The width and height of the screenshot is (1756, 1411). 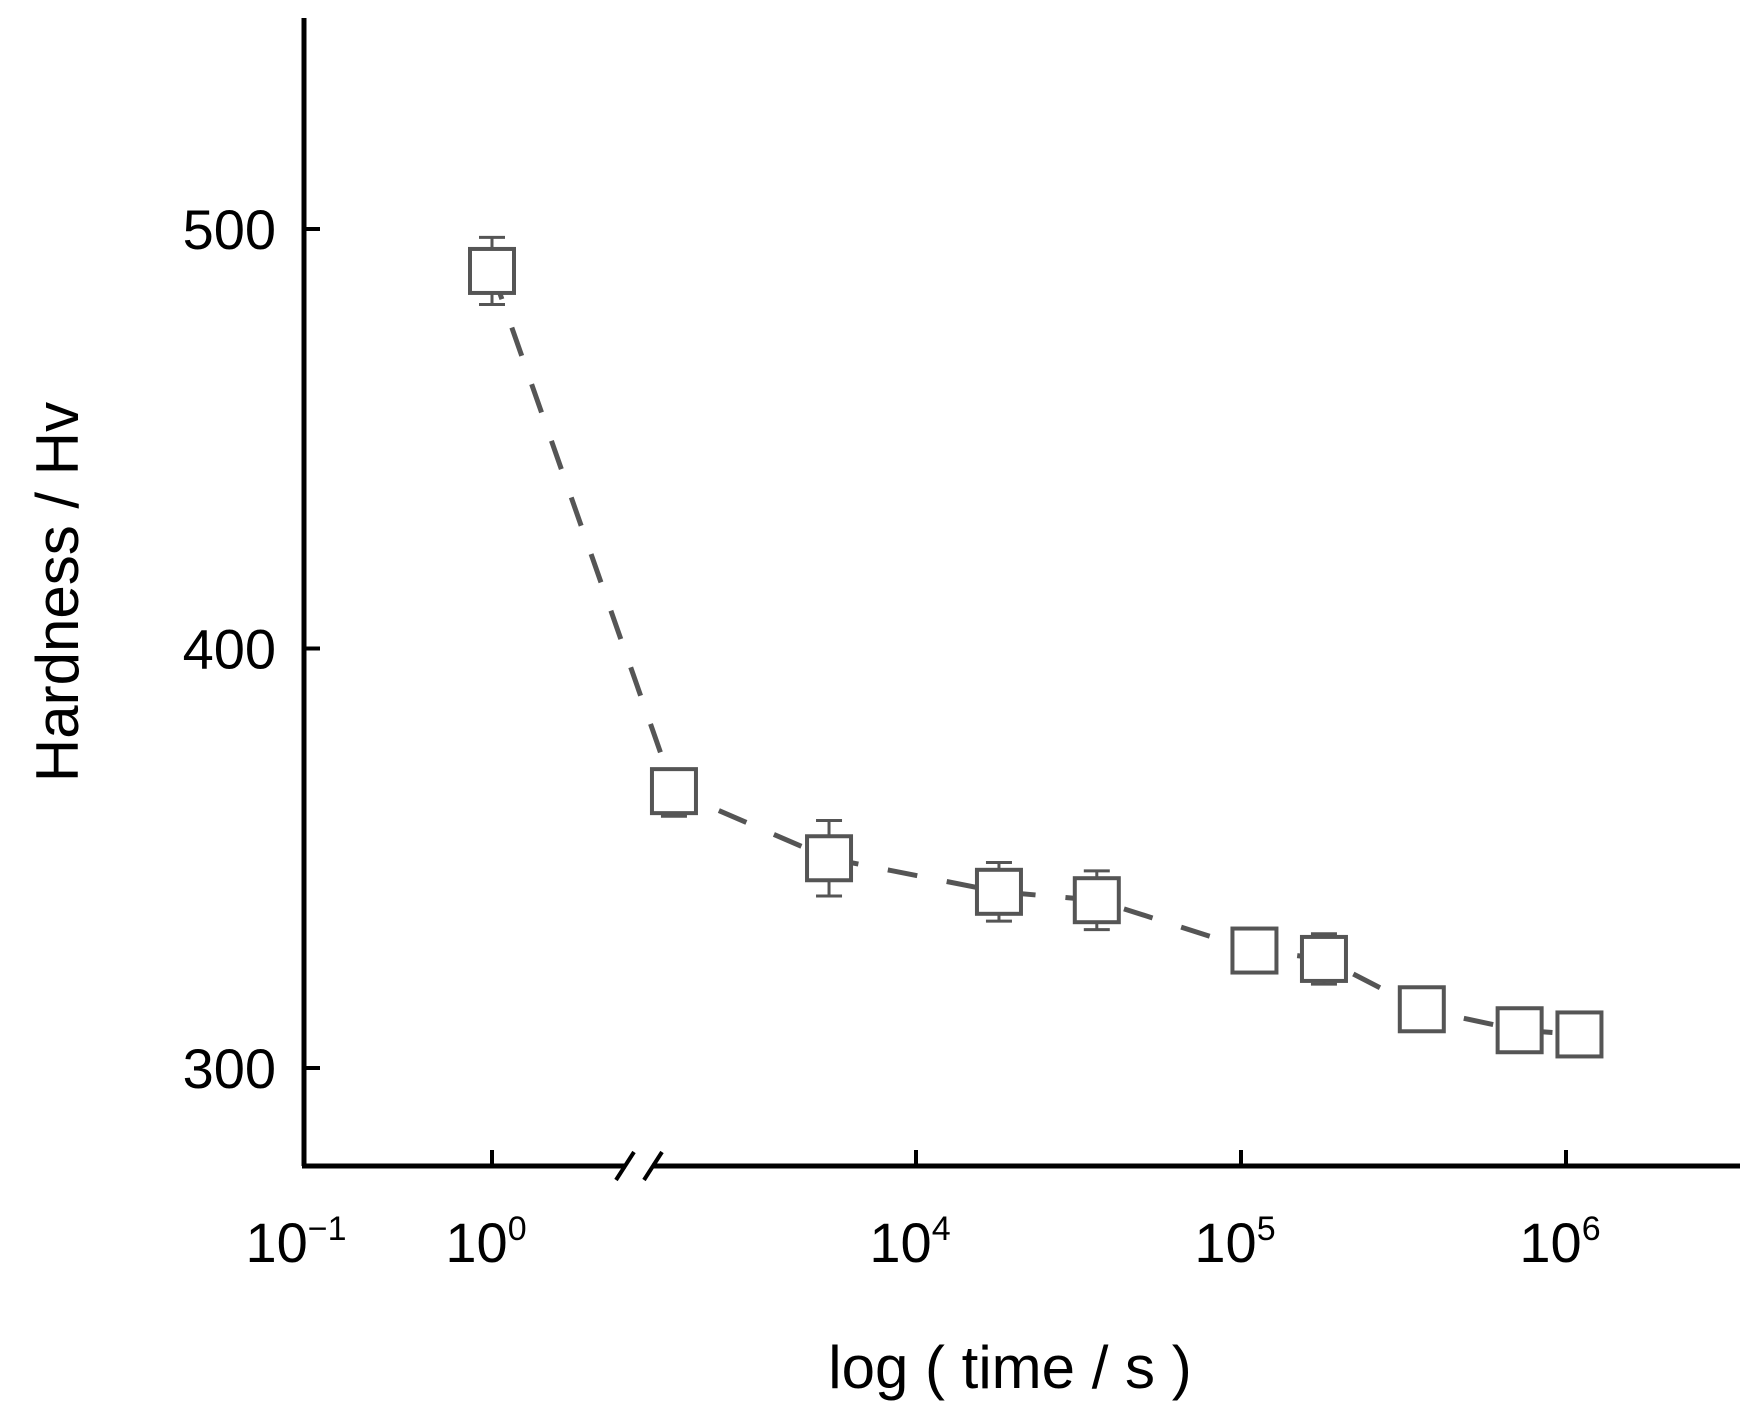 I want to click on y-tick-label: 300, so click(x=229, y=1068).